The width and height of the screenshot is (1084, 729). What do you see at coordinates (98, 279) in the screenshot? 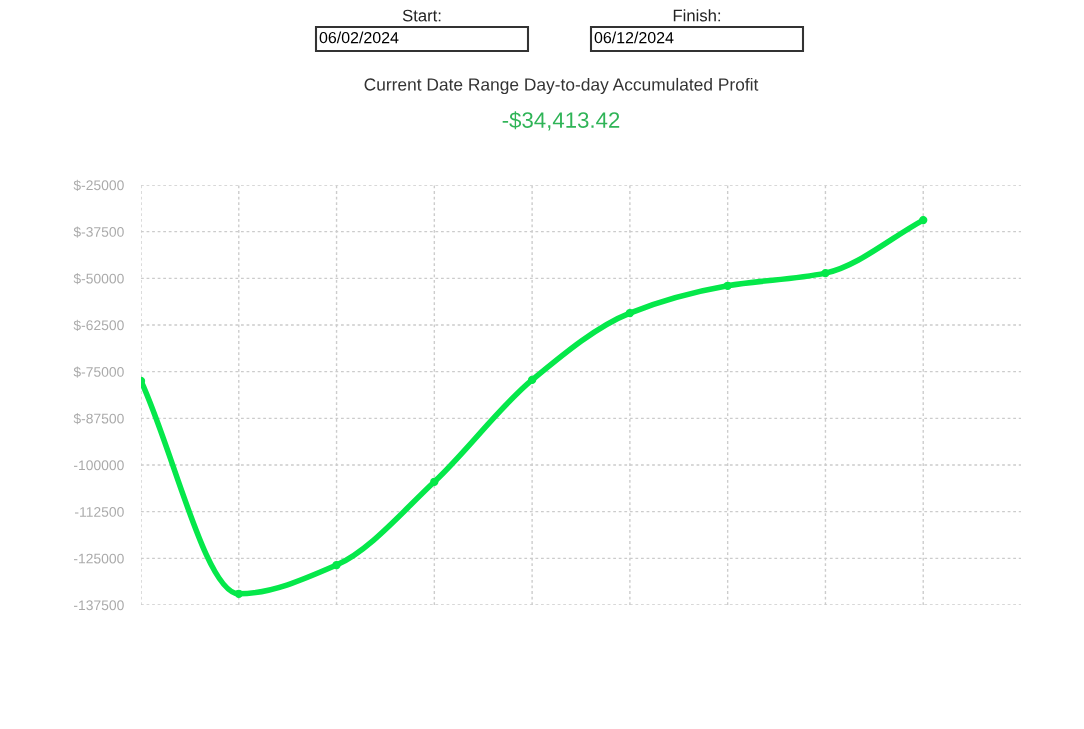
I see `y-tick-label: $-50000` at bounding box center [98, 279].